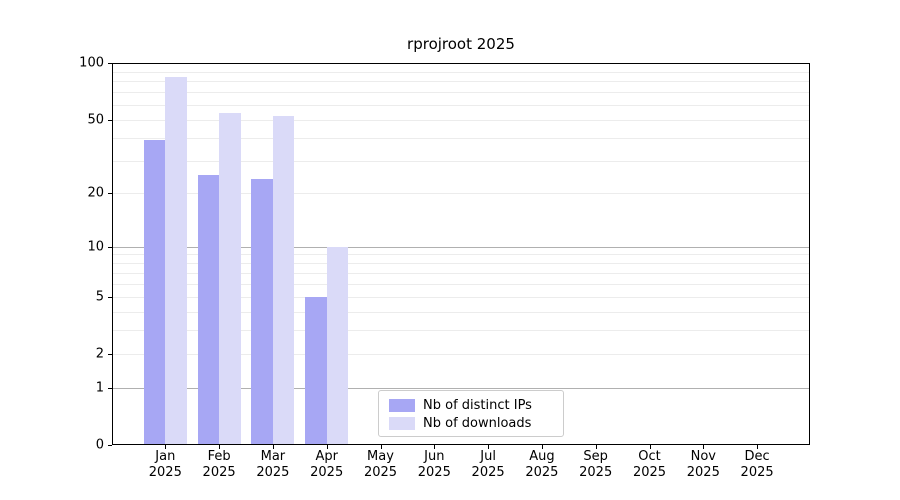 Image resolution: width=900 pixels, height=500 pixels. I want to click on x-tick-label-mar: Mar 2025, so click(273, 464).